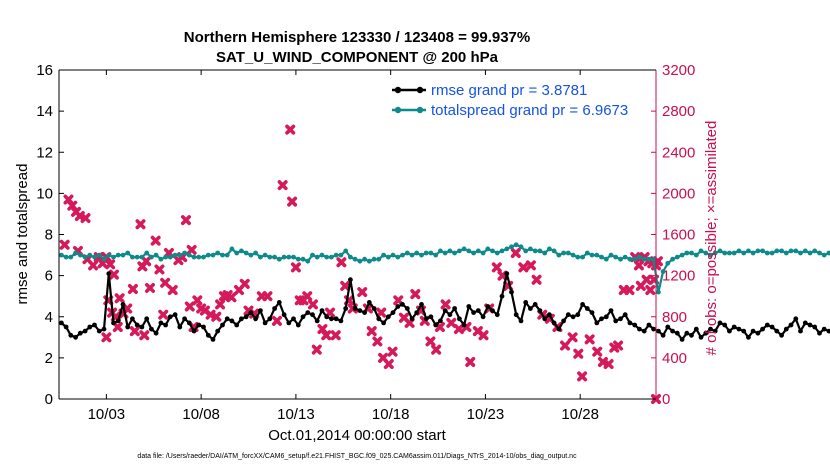 The height and width of the screenshot is (470, 830). I want to click on x-axis-label: Oct.01,2014 00:00:00 start, so click(357, 435).